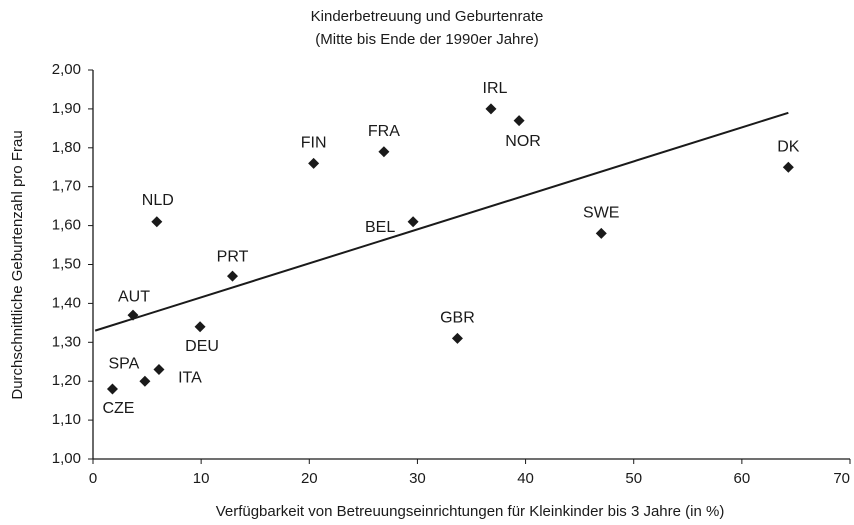 This screenshot has height=525, width=854. Describe the element at coordinates (314, 143) in the screenshot. I see `point-label: FIN` at that location.